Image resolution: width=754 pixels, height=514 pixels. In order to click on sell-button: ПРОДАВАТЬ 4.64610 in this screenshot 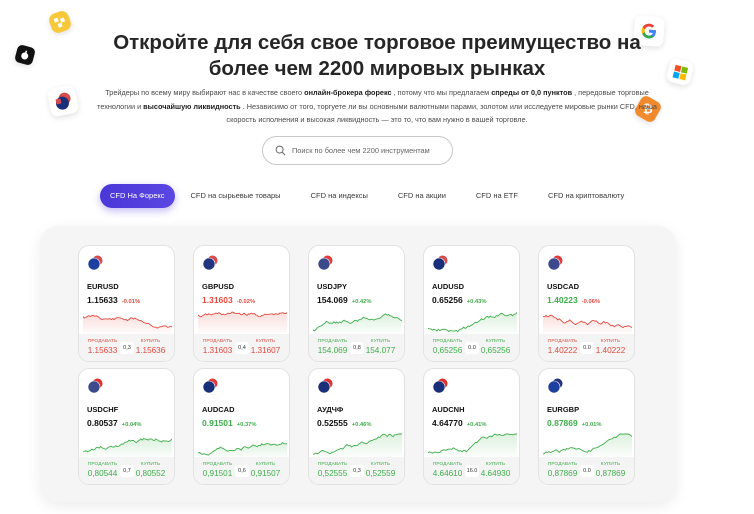, I will do `click(447, 470)`.